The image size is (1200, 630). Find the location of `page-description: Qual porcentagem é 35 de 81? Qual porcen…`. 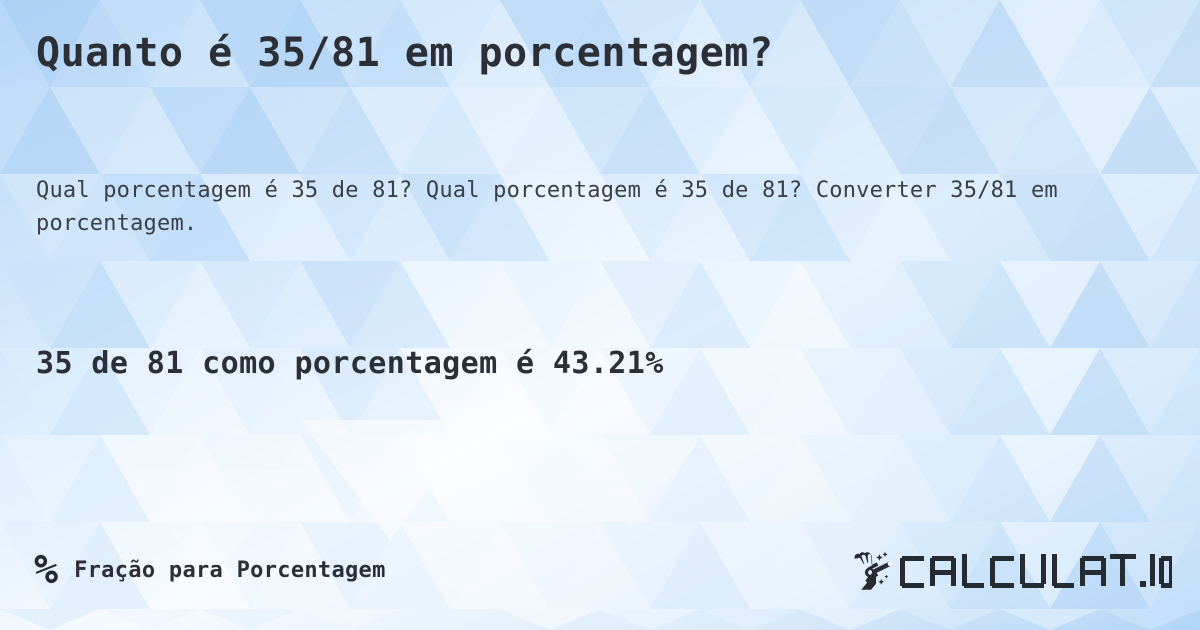

page-description: Qual porcentagem é 35 de 81? Qual porcen… is located at coordinates (547, 207).